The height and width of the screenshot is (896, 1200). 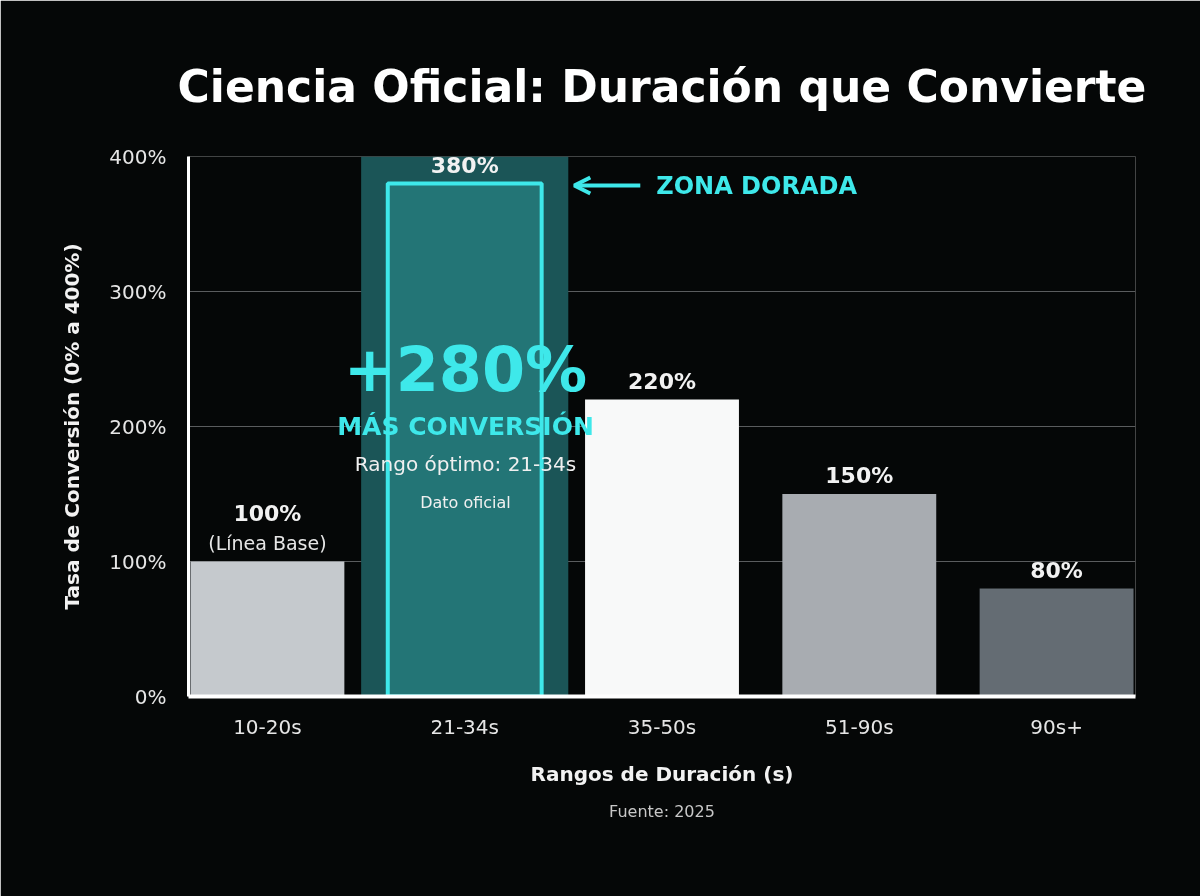 What do you see at coordinates (464, 165) in the screenshot?
I see `data-label: 380%` at bounding box center [464, 165].